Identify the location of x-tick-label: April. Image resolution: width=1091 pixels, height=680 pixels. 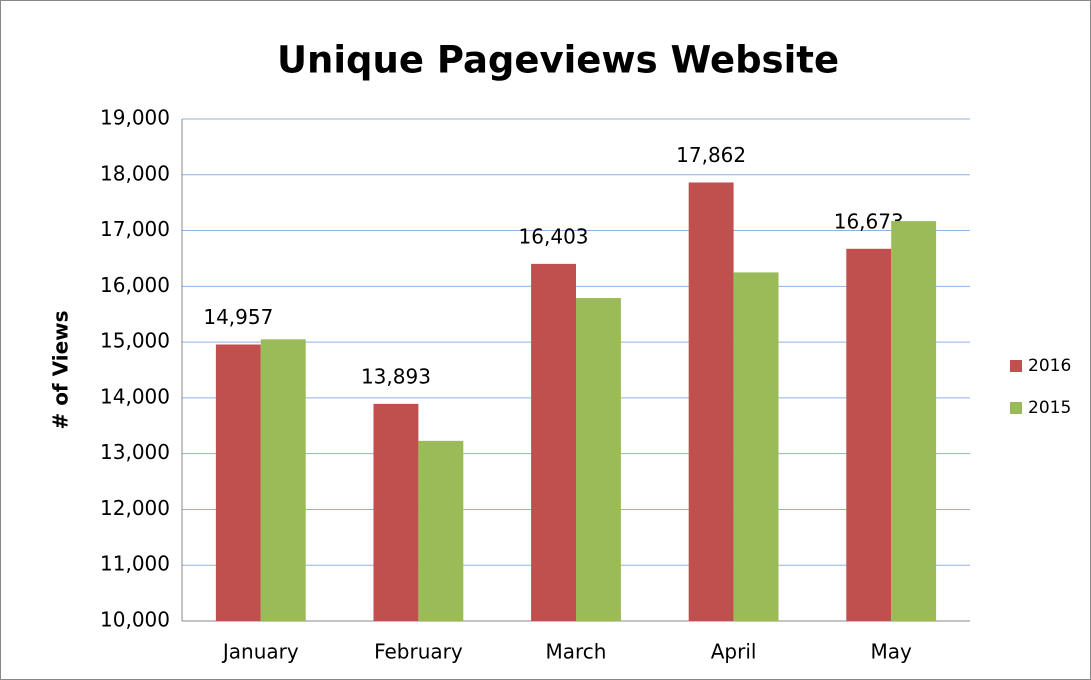
(734, 652).